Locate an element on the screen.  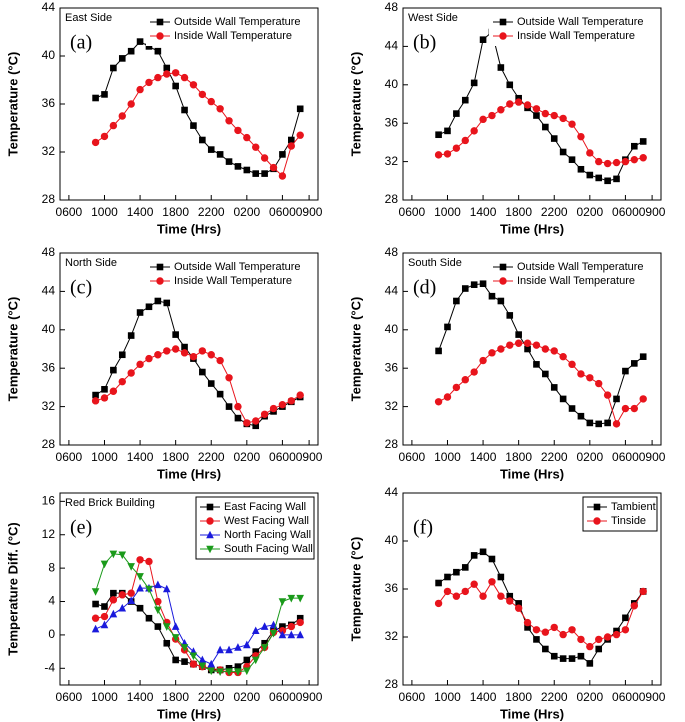
panel-label: (a) is located at coordinates (81, 43).